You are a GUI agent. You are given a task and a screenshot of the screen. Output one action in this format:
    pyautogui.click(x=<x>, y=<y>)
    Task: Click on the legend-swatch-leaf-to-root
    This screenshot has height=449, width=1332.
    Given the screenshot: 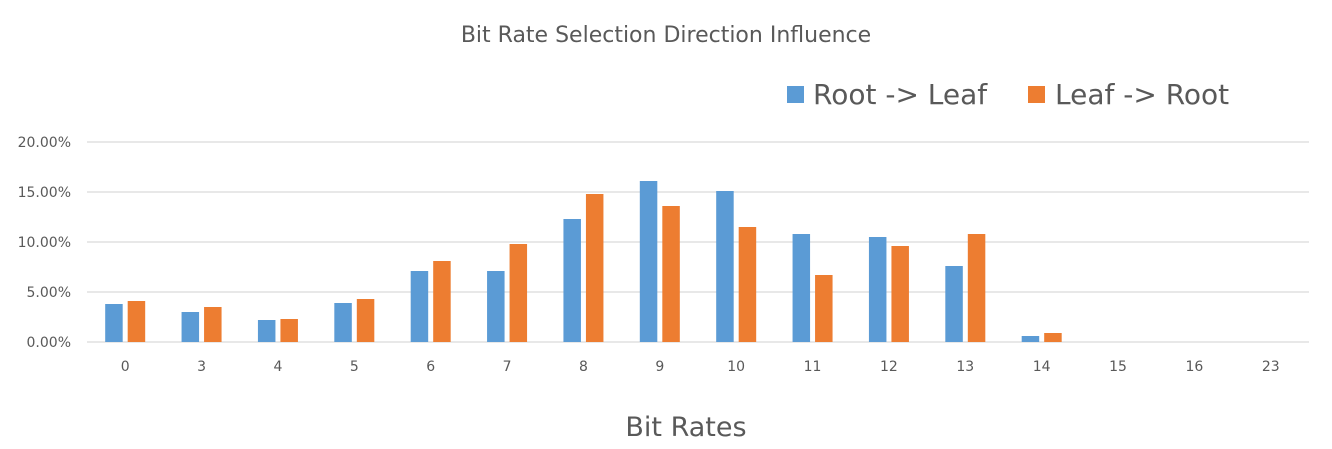 What is the action you would take?
    pyautogui.click(x=1036, y=94)
    